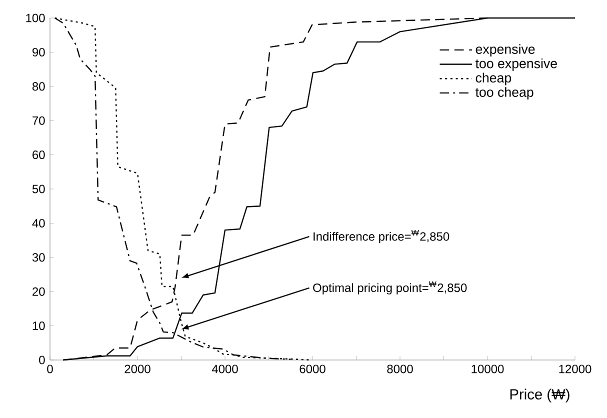  Describe the element at coordinates (42, 360) in the screenshot. I see `y-tick-label: 0` at that location.